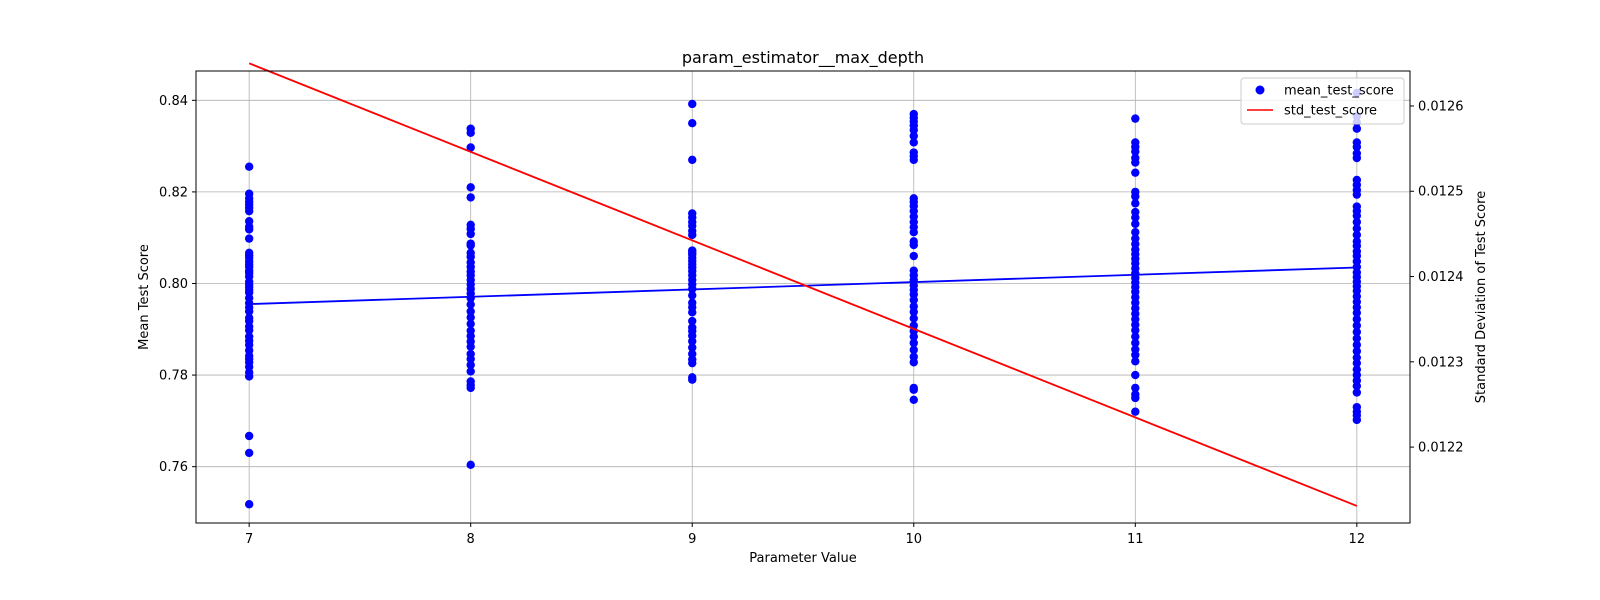 Image resolution: width=1600 pixels, height=600 pixels. I want to click on y2-tick-label: 0.0124, so click(1441, 277).